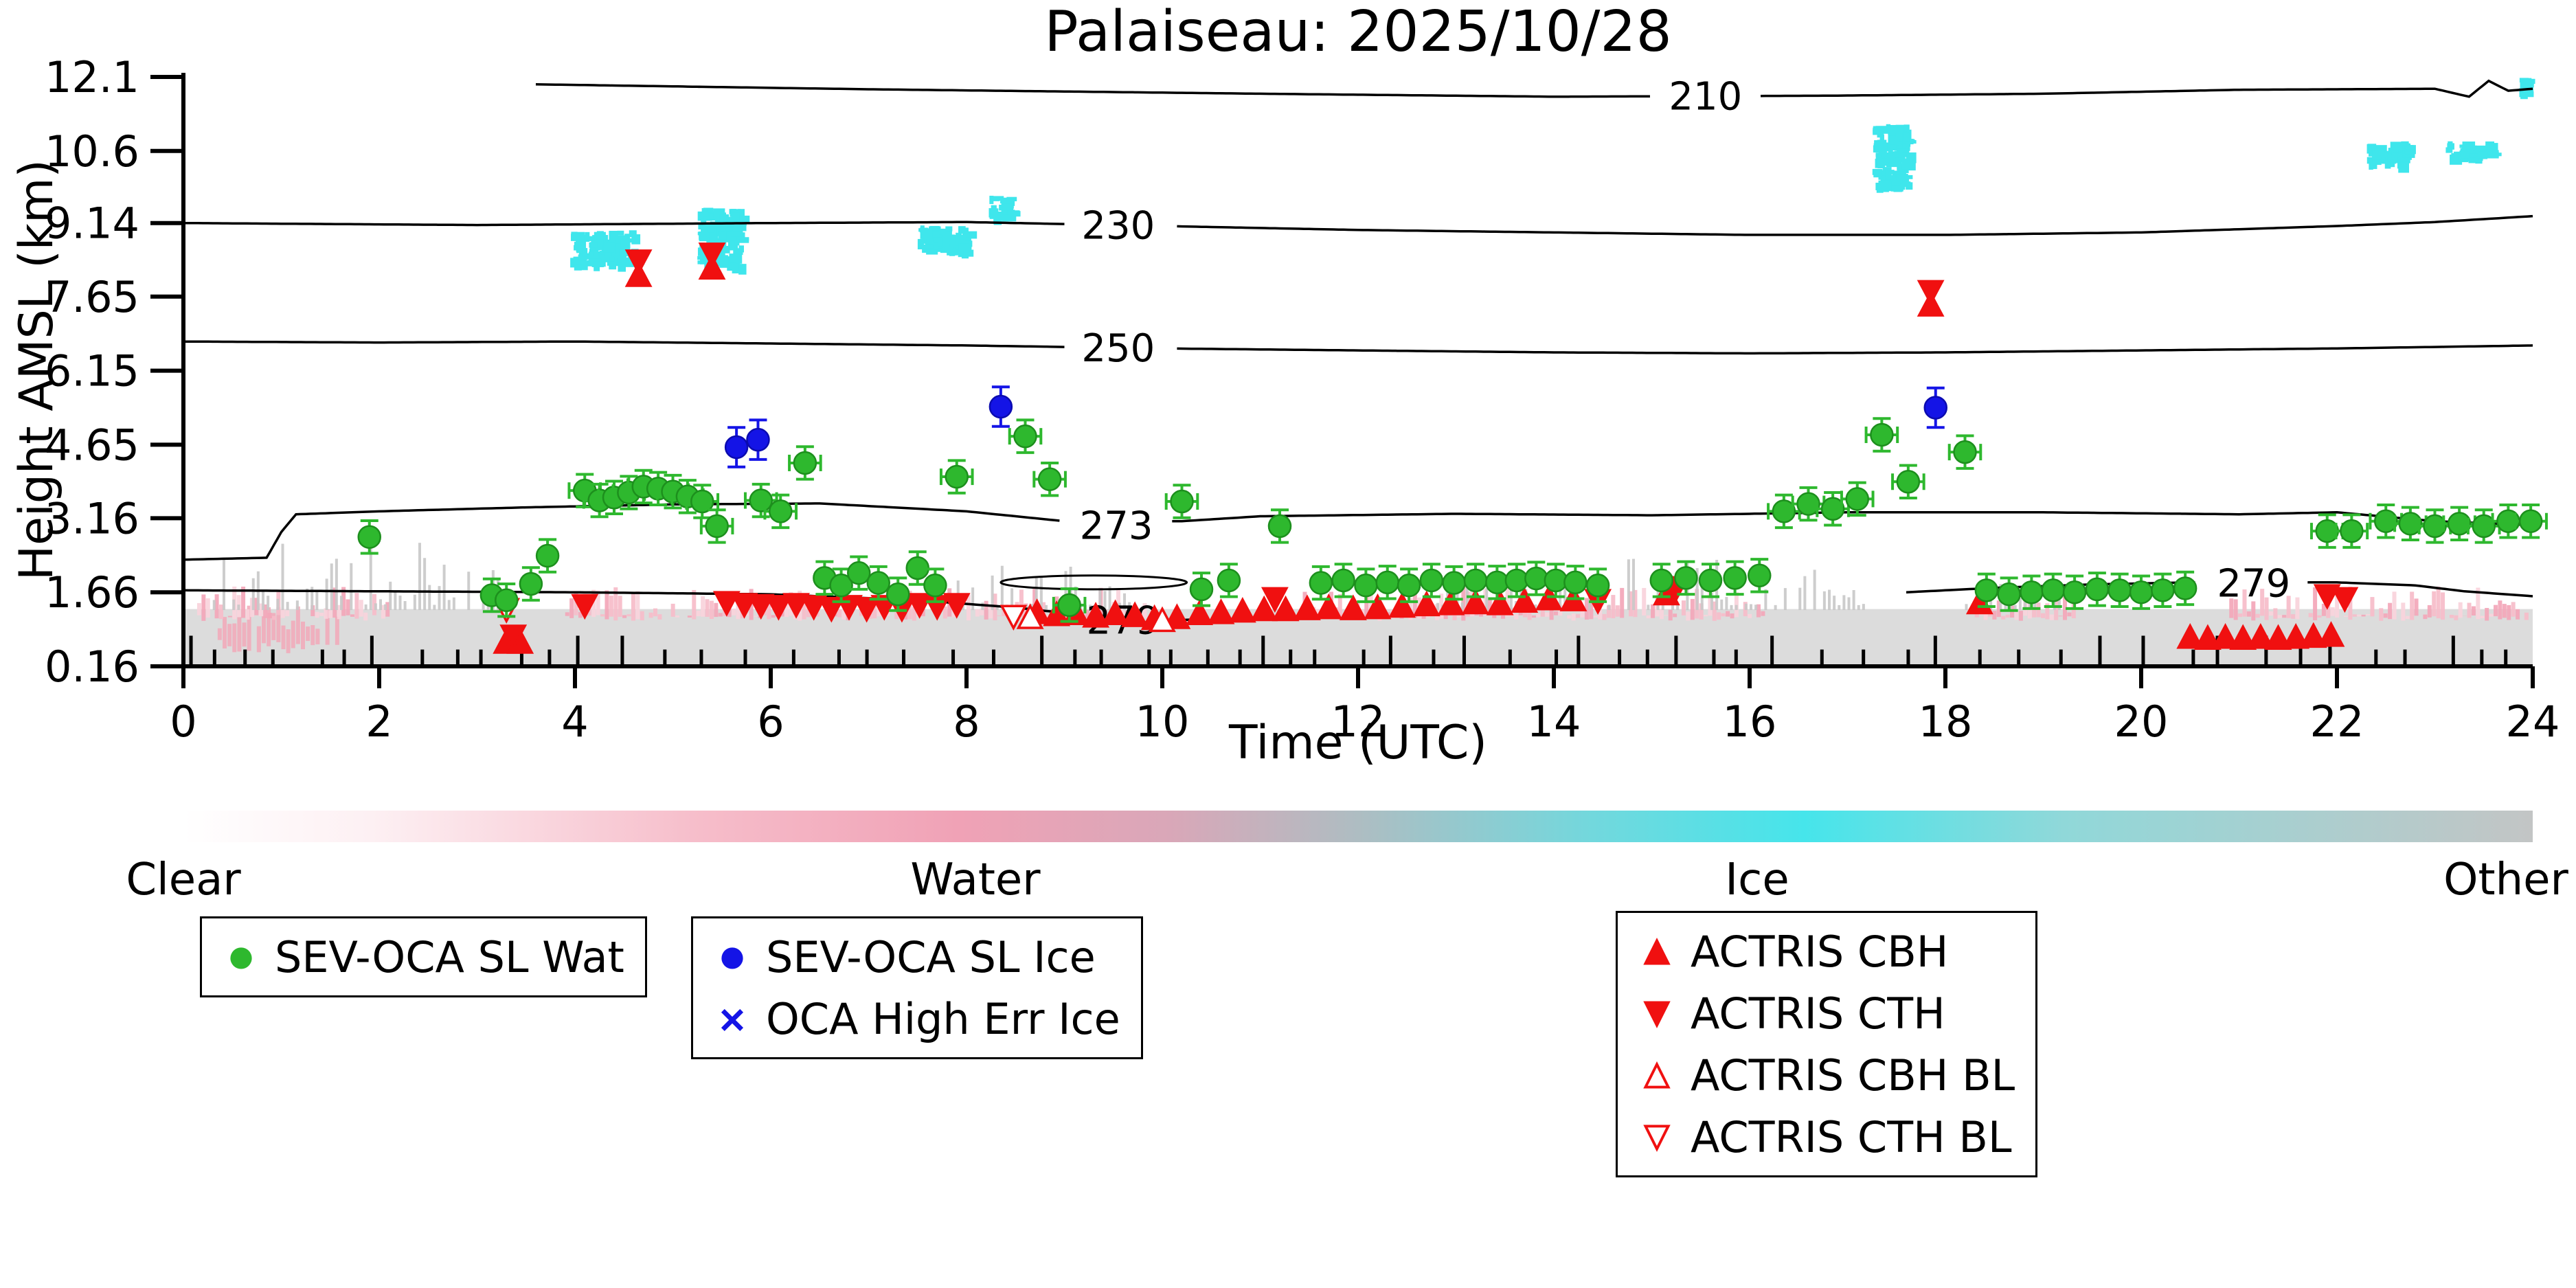 This screenshot has width=2576, height=1288. What do you see at coordinates (1118, 226) in the screenshot?
I see `svg-text: 230` at bounding box center [1118, 226].